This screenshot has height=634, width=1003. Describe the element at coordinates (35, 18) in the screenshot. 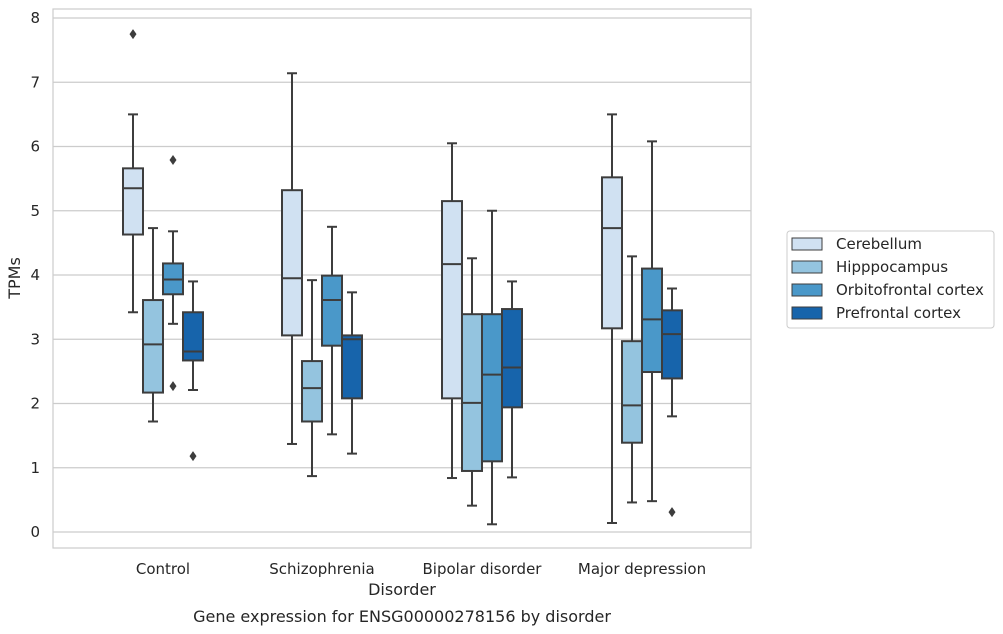

I see `y-tick-label-8: 8` at that location.